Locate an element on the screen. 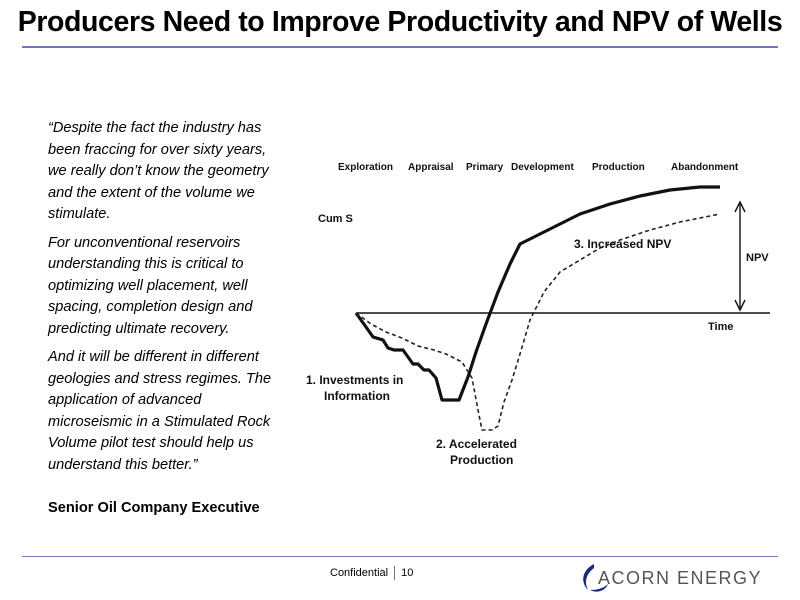  logo-graphic: ACORN ENERGY is located at coordinates (672, 578).